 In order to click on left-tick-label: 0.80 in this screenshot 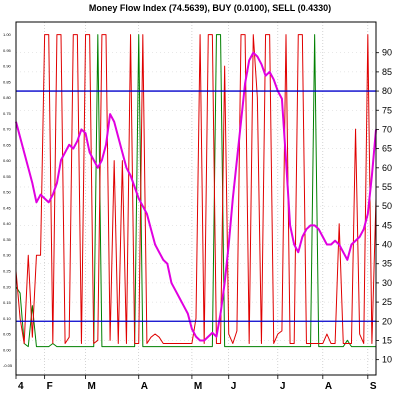, I will do `click(7, 97)`.